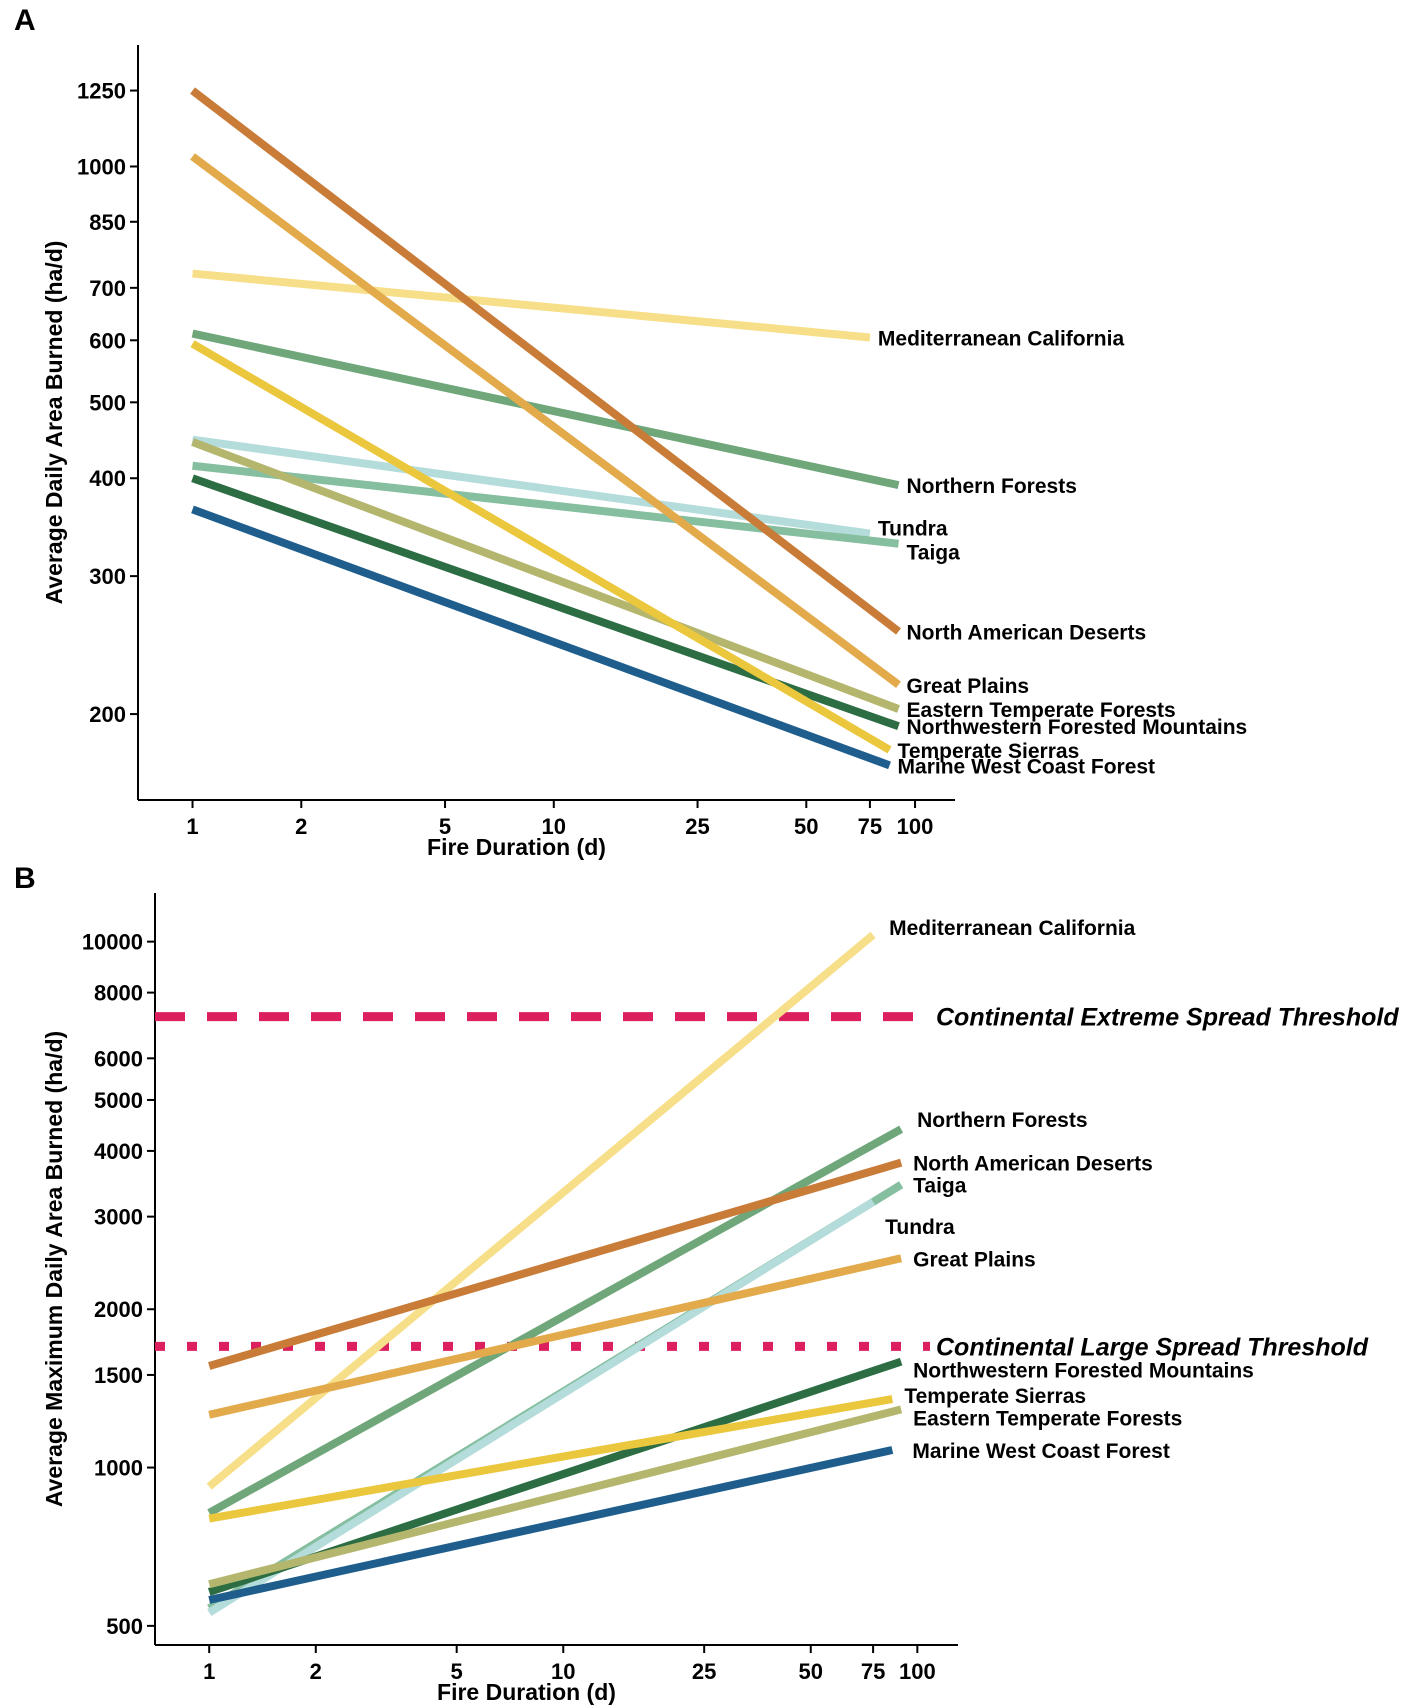 The height and width of the screenshot is (1708, 1426). Describe the element at coordinates (551, 1459) in the screenshot. I see `panel-b-series-line-temperate-sierras` at that location.